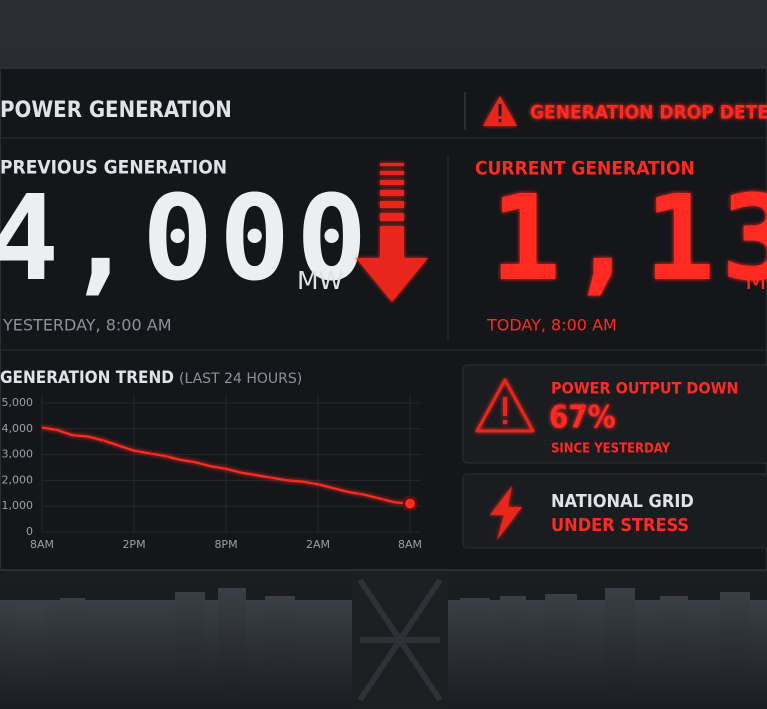  I want to click on x-tick-label: 8PM, so click(225, 544).